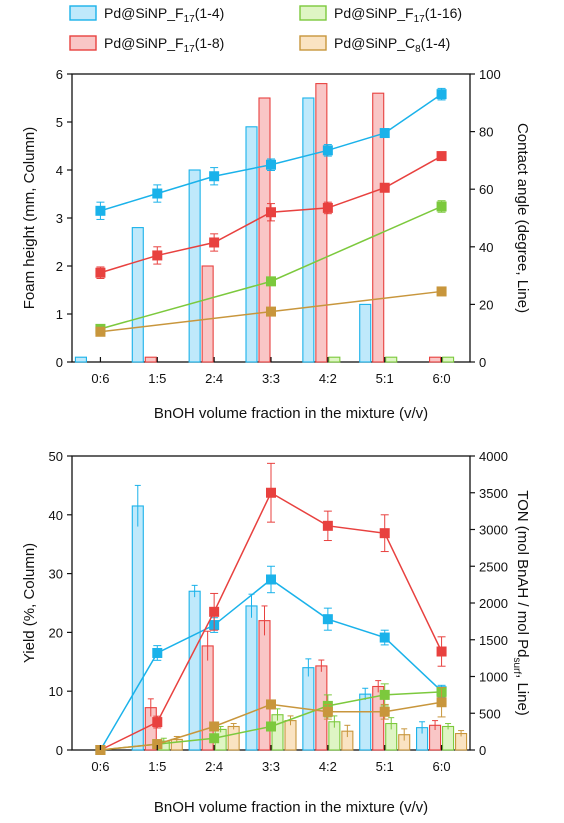  I want to click on yr-tick-label-4: 80, so click(486, 132).